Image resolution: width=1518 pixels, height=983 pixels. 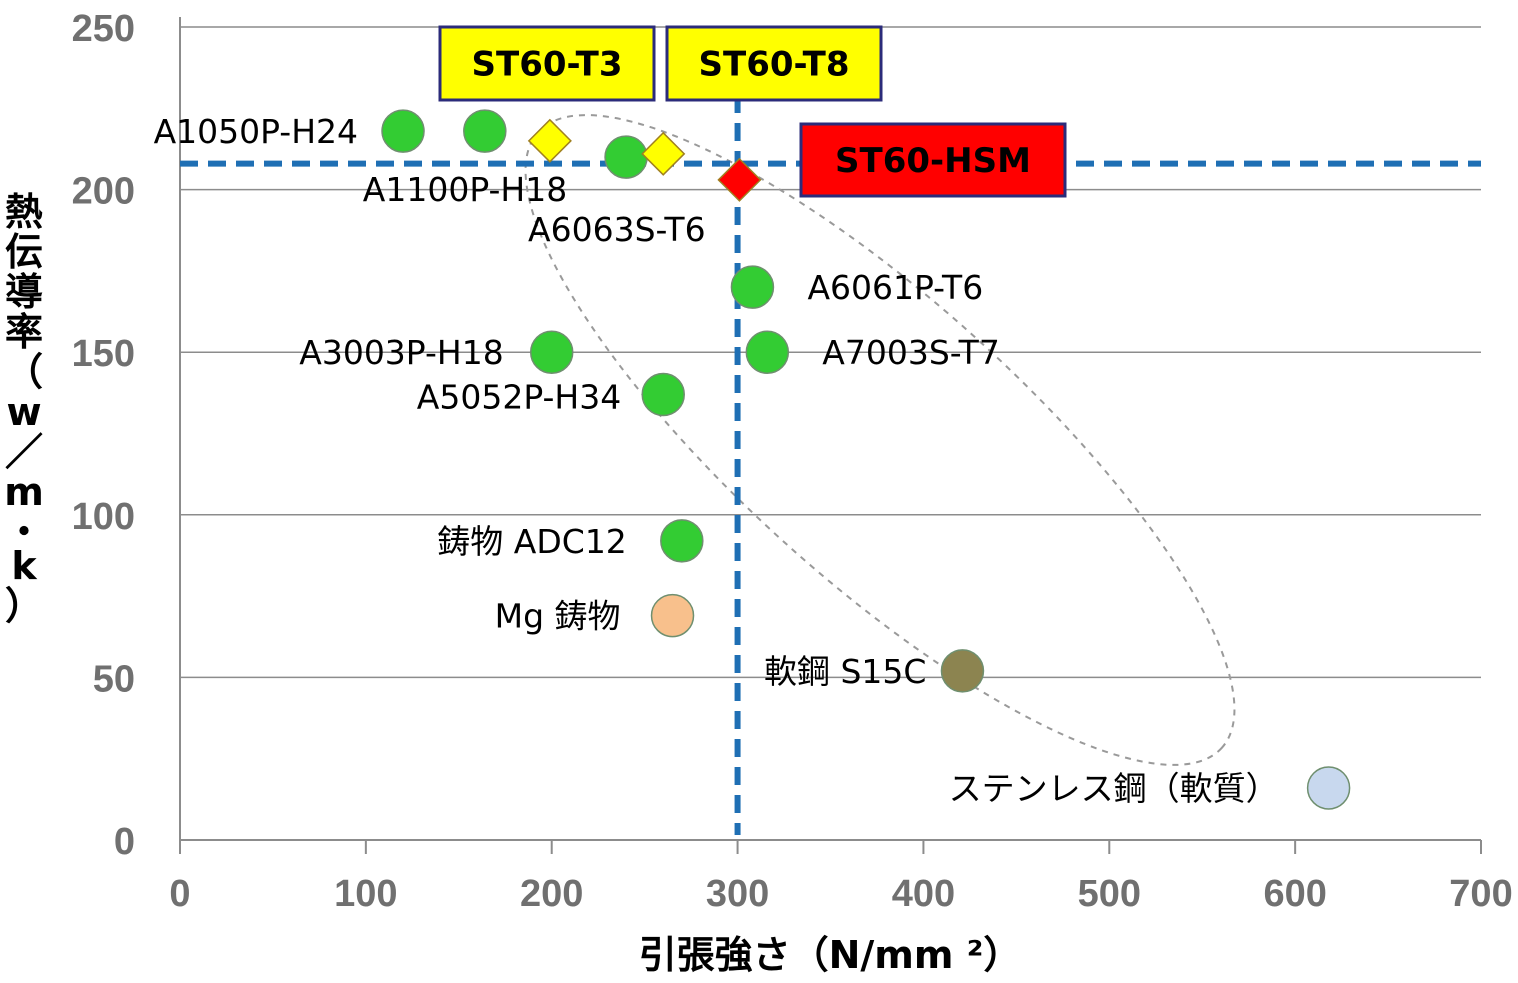 I want to click on point-label-9: 軟鋼 S15C, so click(x=845, y=671).